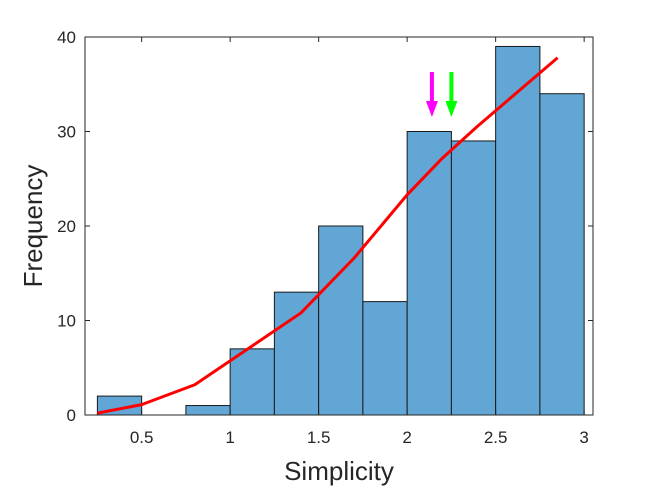  Describe the element at coordinates (583, 437) in the screenshot. I see `x-tick-label: 3` at that location.